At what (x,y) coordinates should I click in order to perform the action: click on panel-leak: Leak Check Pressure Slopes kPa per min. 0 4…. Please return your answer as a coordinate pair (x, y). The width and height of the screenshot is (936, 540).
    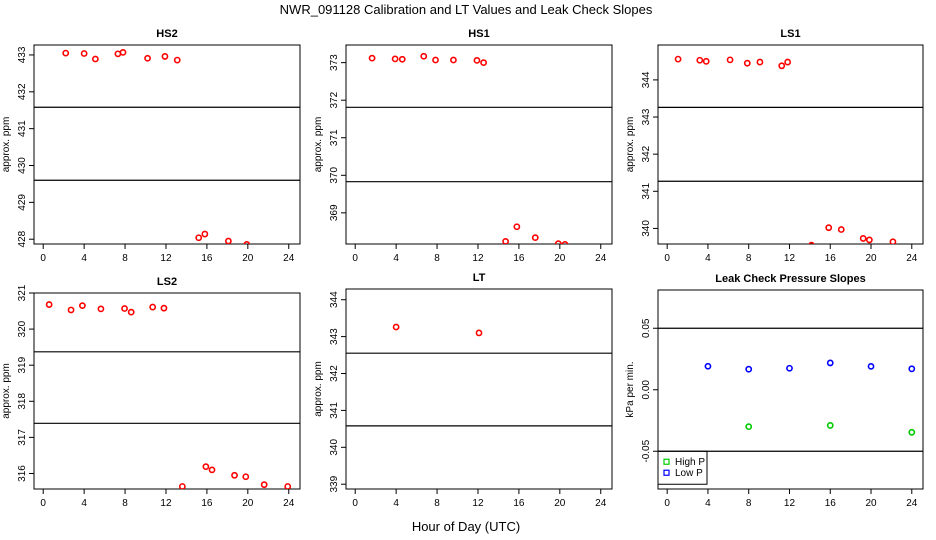
    Looking at the image, I should click on (774, 391).